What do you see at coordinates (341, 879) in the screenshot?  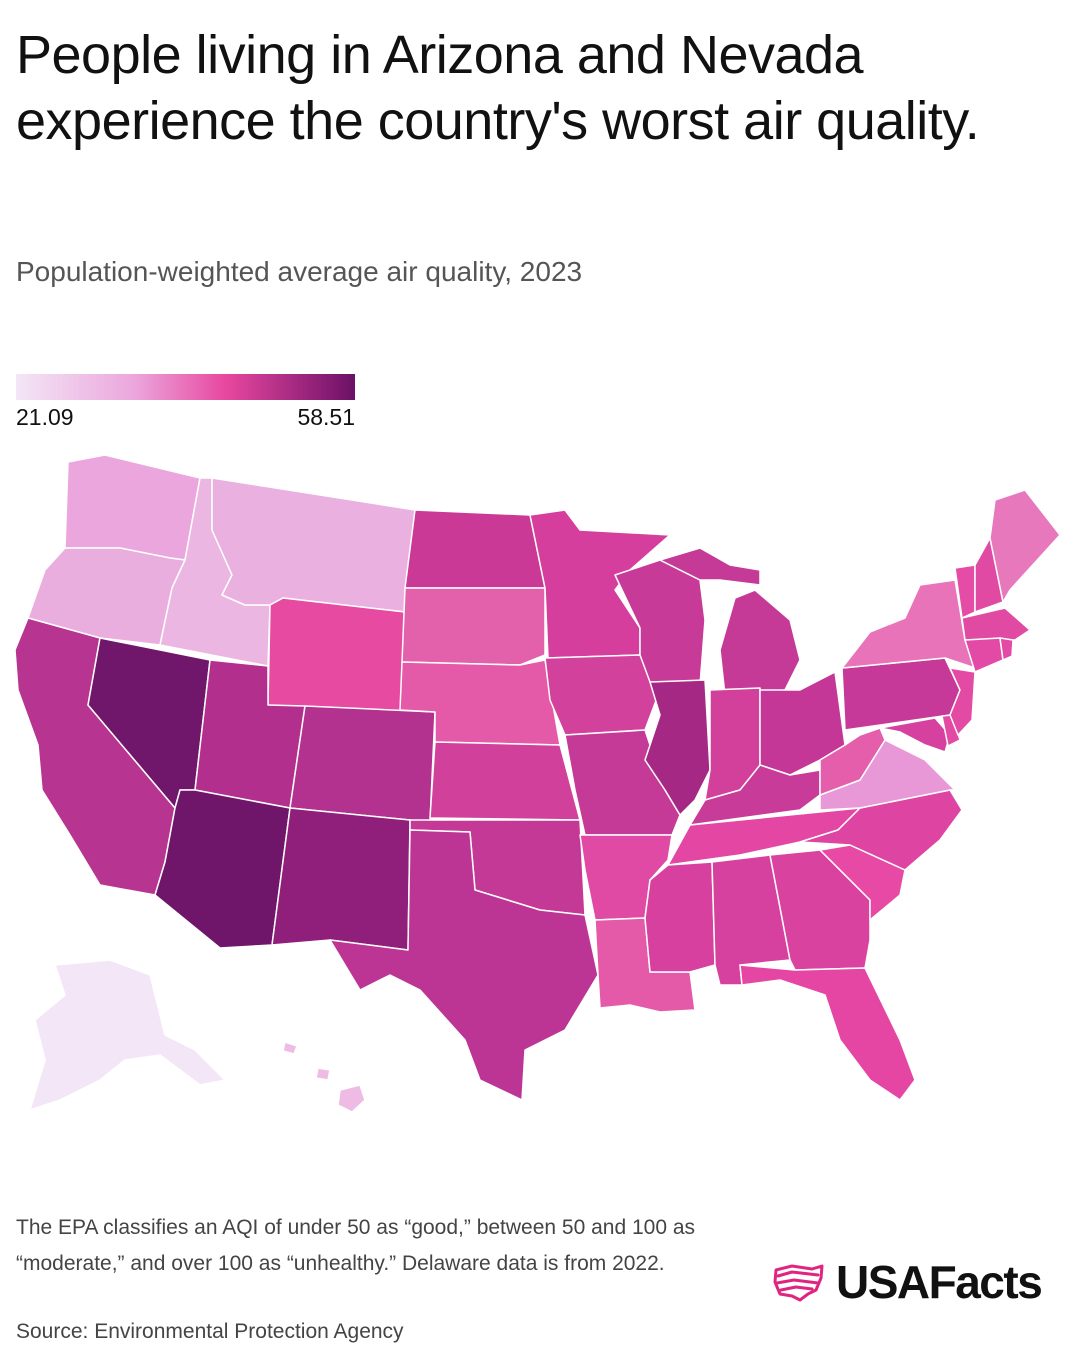 I see `state-NM` at bounding box center [341, 879].